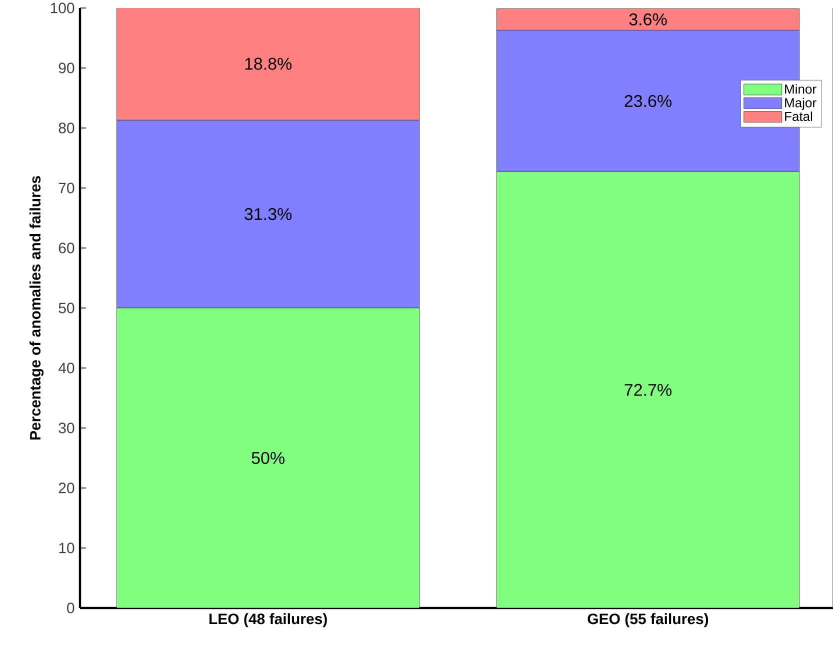 The height and width of the screenshot is (658, 833). Describe the element at coordinates (66, 68) in the screenshot. I see `y-tick-label: 90` at that location.